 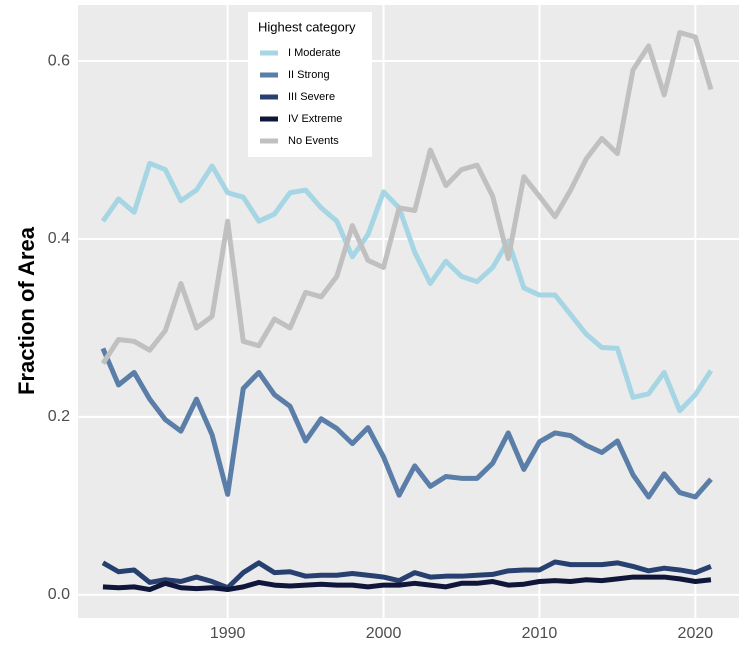 What do you see at coordinates (315, 119) in the screenshot?
I see `legend-label: IV Extreme` at bounding box center [315, 119].